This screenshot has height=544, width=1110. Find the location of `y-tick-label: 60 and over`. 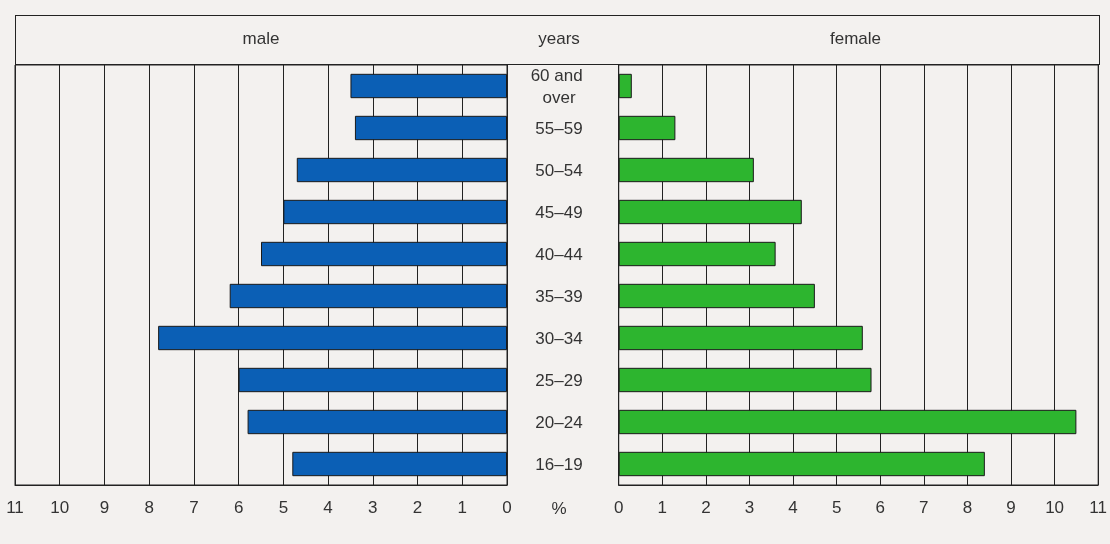

y-tick-label: 60 and over is located at coordinates (559, 86).